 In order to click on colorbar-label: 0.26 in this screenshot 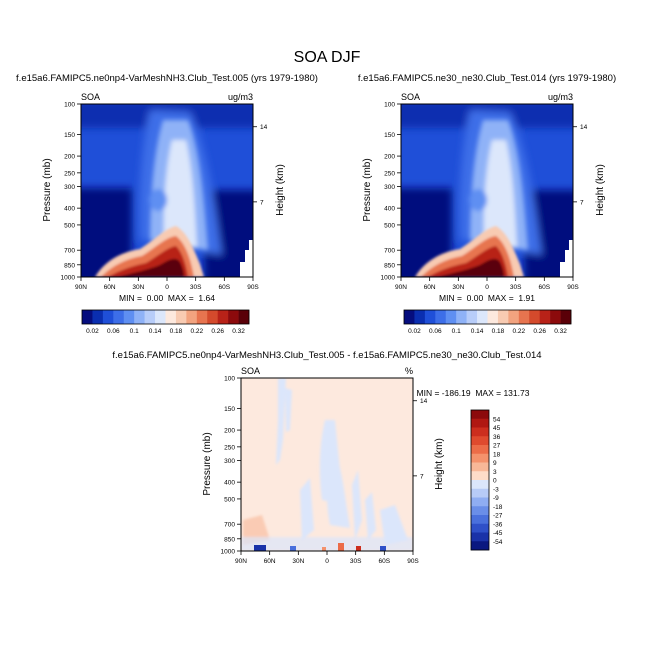, I will do `click(539, 331)`.